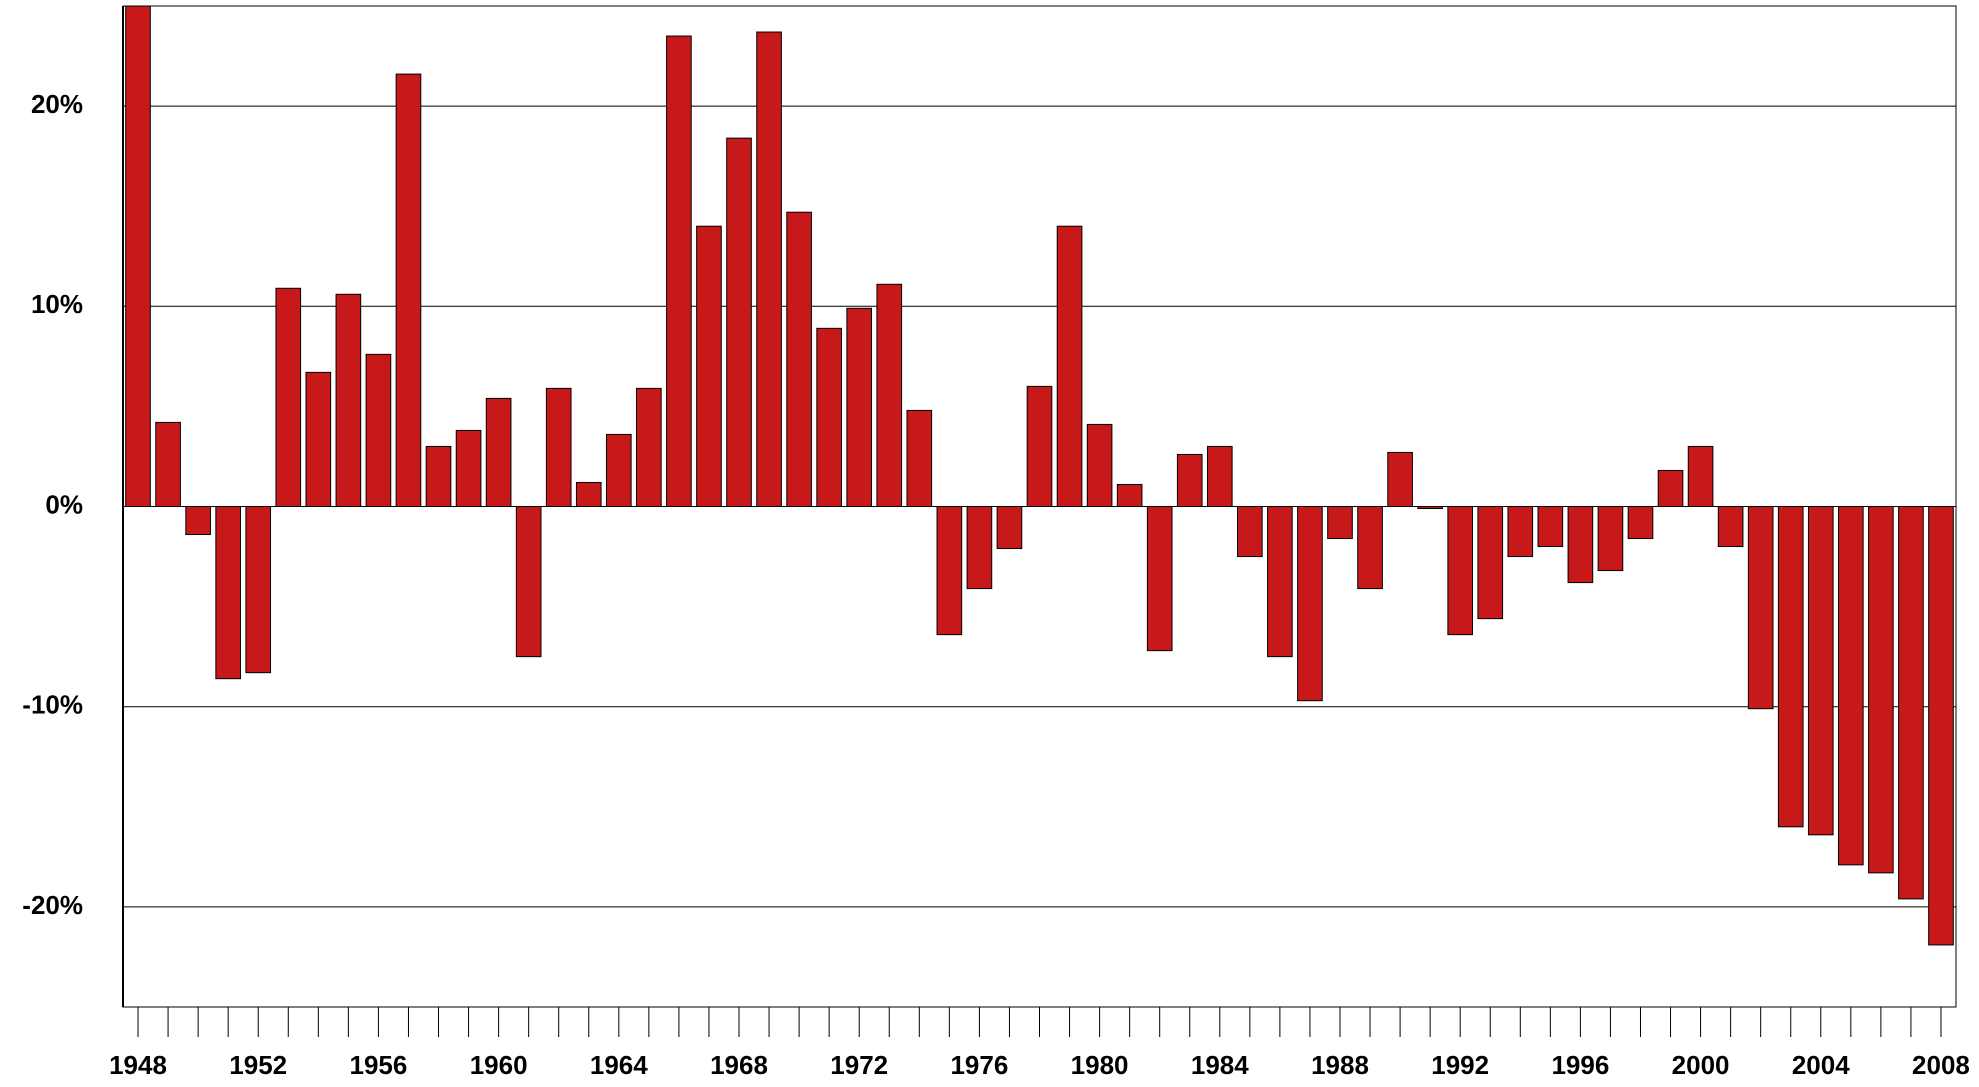 The width and height of the screenshot is (1979, 1087). What do you see at coordinates (258, 1065) in the screenshot?
I see `x-tick-label: 1952` at bounding box center [258, 1065].